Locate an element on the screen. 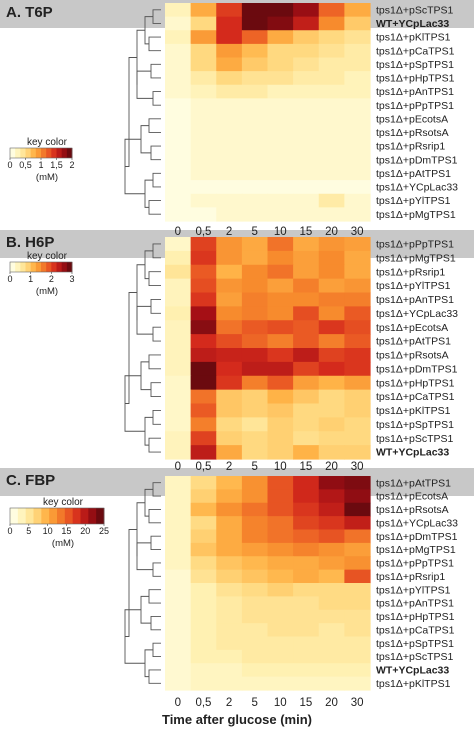 The width and height of the screenshot is (474, 735). key-tick-label: 25 is located at coordinates (104, 531).